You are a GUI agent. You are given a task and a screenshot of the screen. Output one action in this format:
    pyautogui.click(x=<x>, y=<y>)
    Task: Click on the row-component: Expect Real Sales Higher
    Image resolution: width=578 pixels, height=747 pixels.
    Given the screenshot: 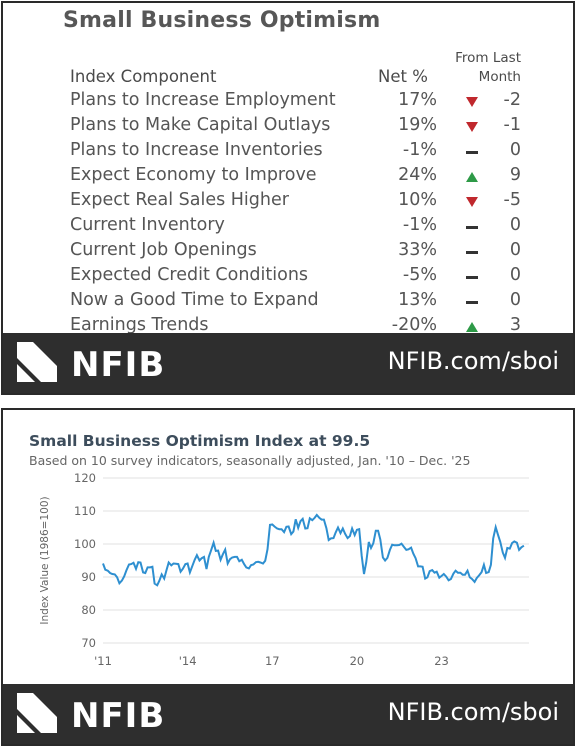 What is the action you would take?
    pyautogui.click(x=179, y=200)
    